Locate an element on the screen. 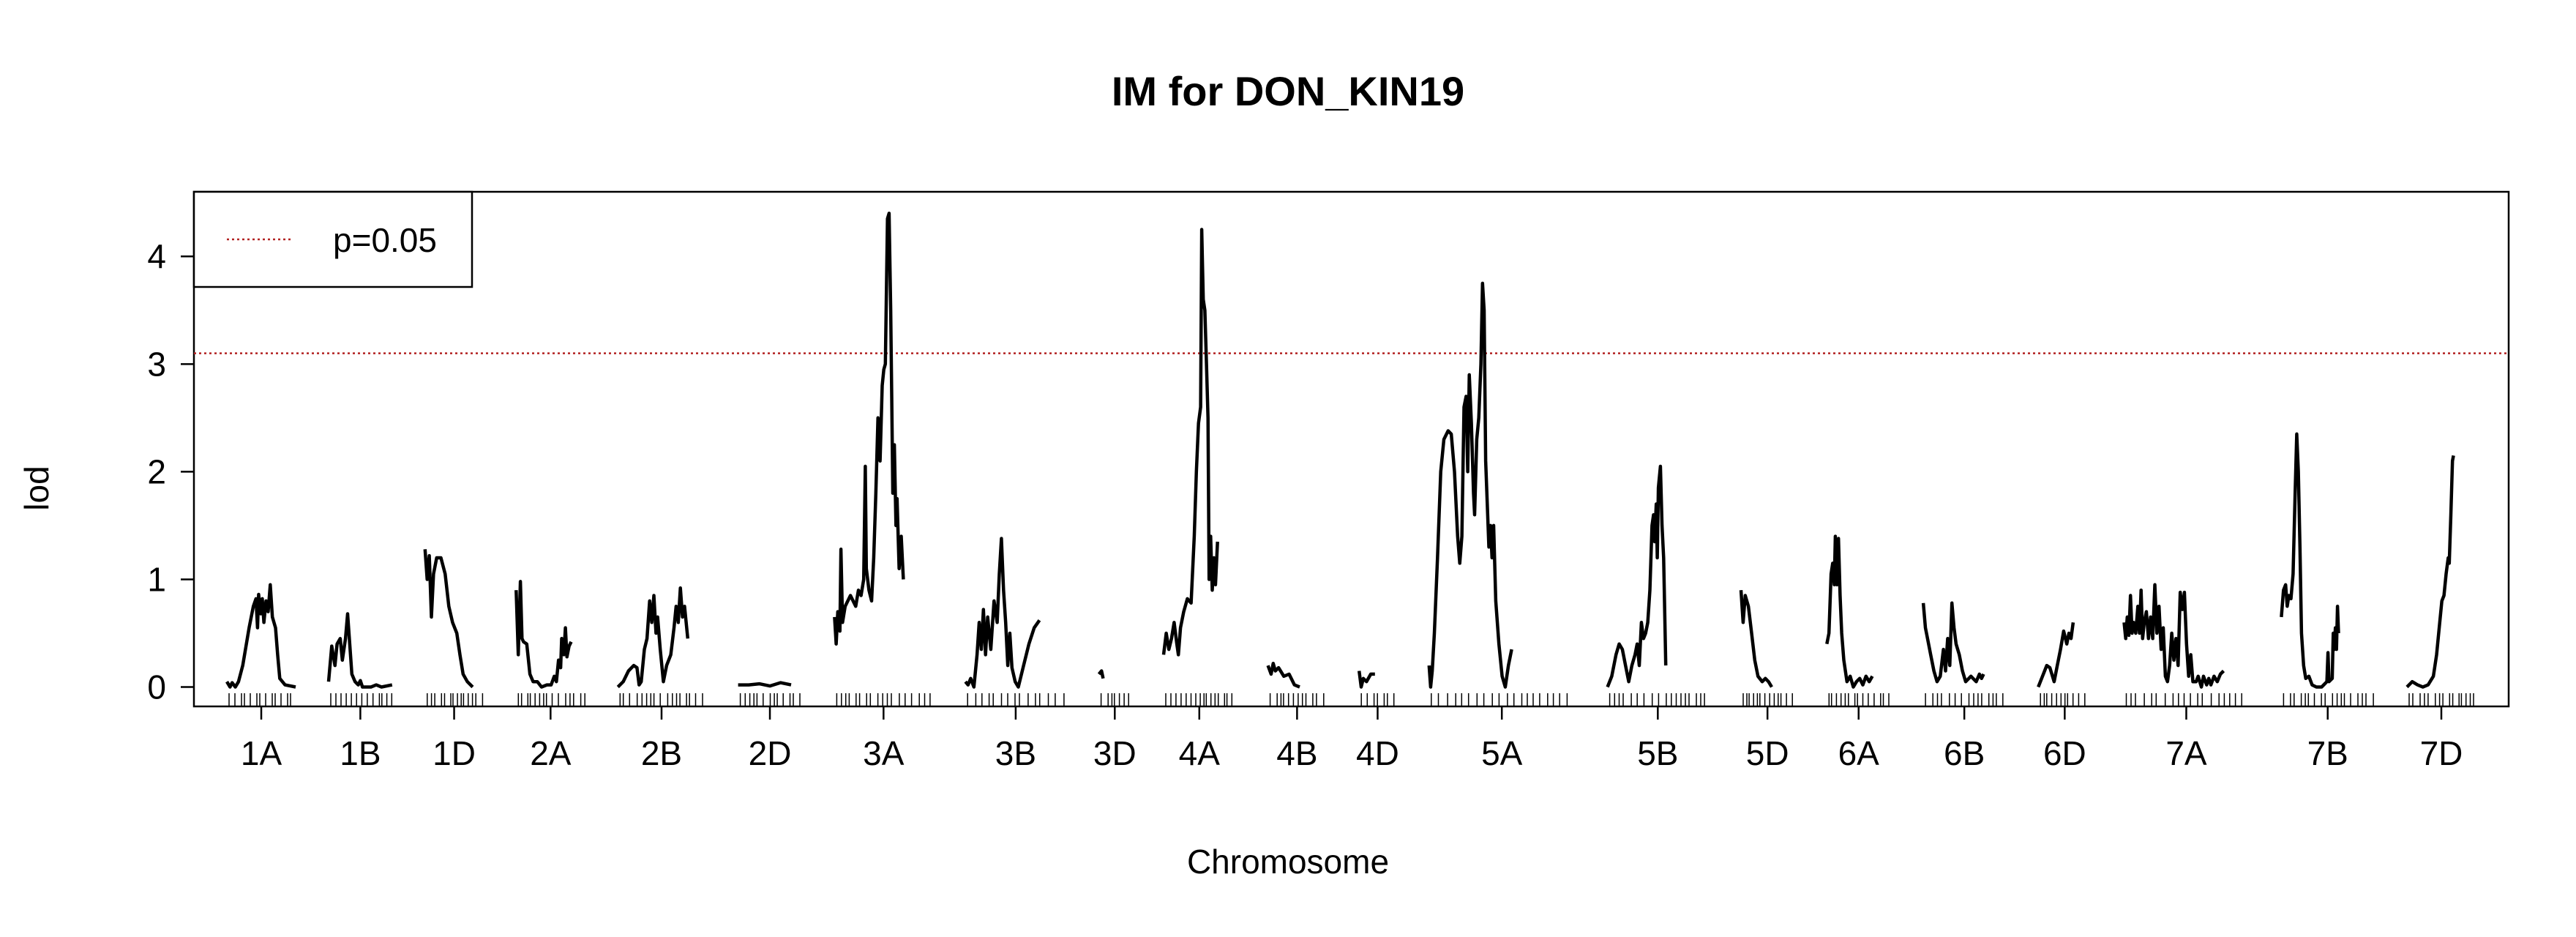  x-tick-label-2A: 2A is located at coordinates (551, 753).